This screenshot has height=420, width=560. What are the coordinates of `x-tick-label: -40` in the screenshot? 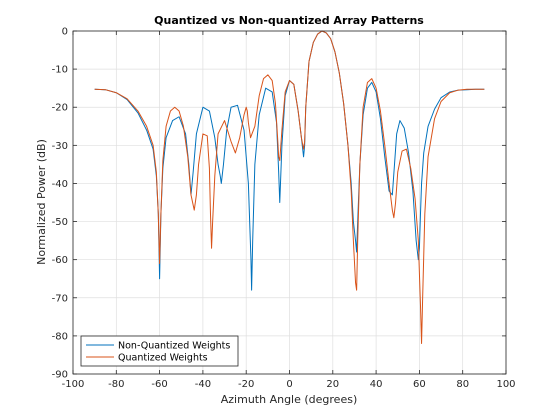 It's located at (203, 384).